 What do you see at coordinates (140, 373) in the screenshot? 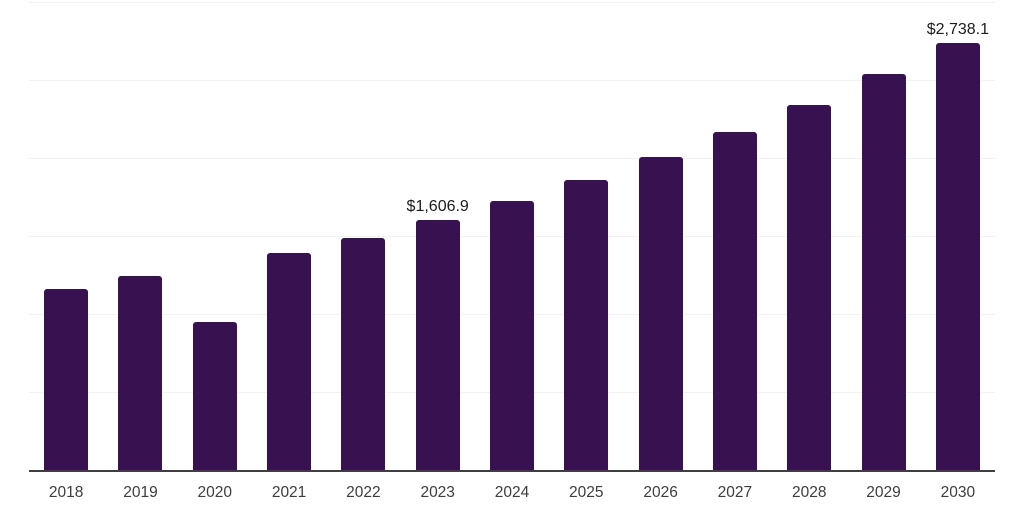
I see `bar-2019` at bounding box center [140, 373].